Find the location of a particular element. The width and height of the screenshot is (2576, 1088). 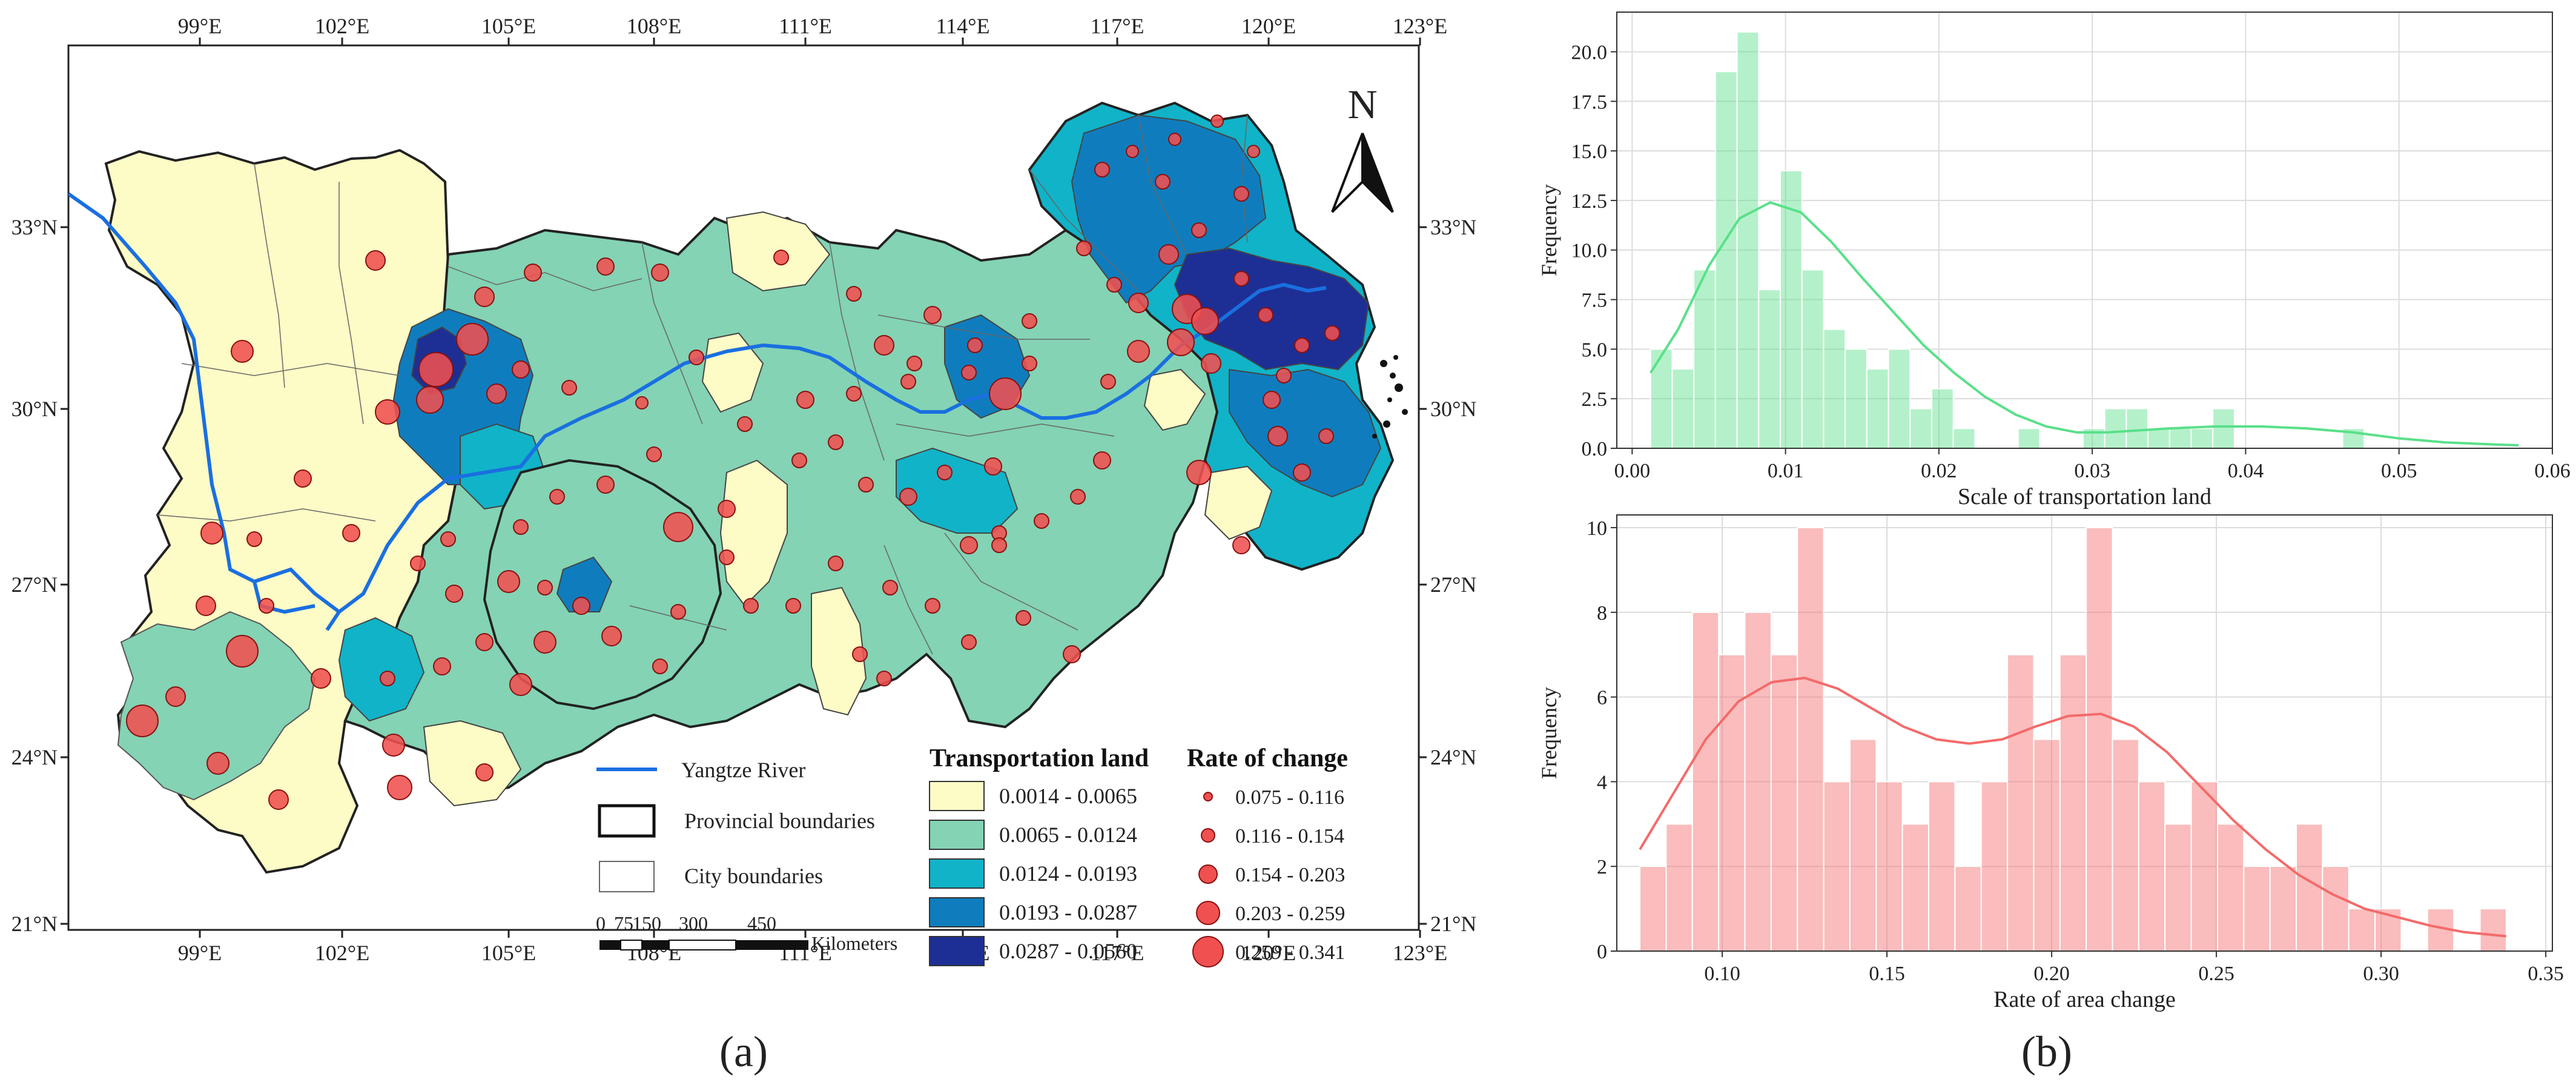

legend-transport-label: 0.0065 - 0.0124 is located at coordinates (1068, 835).